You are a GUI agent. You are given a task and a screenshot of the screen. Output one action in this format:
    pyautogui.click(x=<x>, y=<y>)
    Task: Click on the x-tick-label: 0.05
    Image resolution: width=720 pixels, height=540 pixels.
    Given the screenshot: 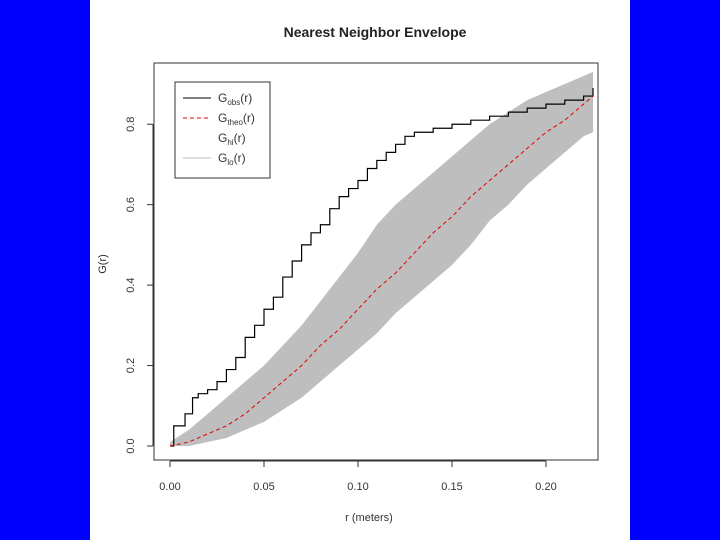 What is the action you would take?
    pyautogui.click(x=263, y=487)
    